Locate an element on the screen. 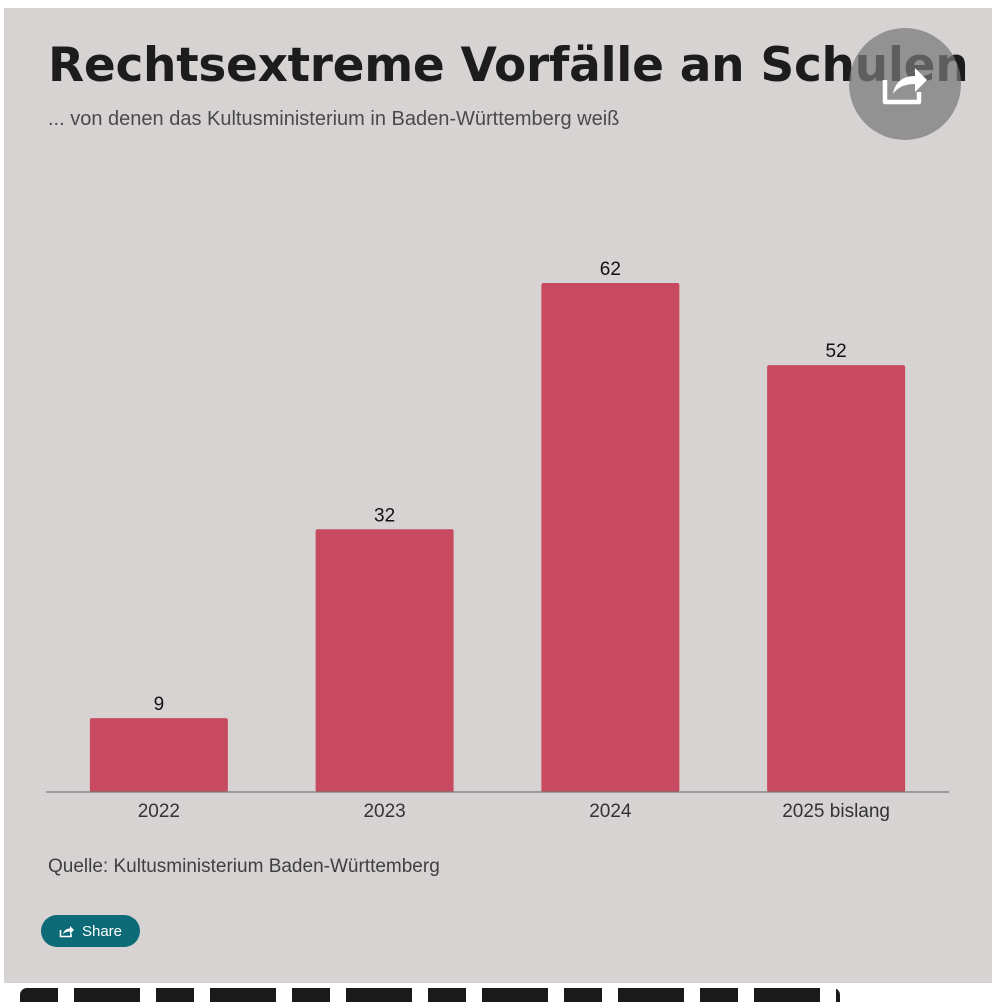  bar-2023 is located at coordinates (384, 660).